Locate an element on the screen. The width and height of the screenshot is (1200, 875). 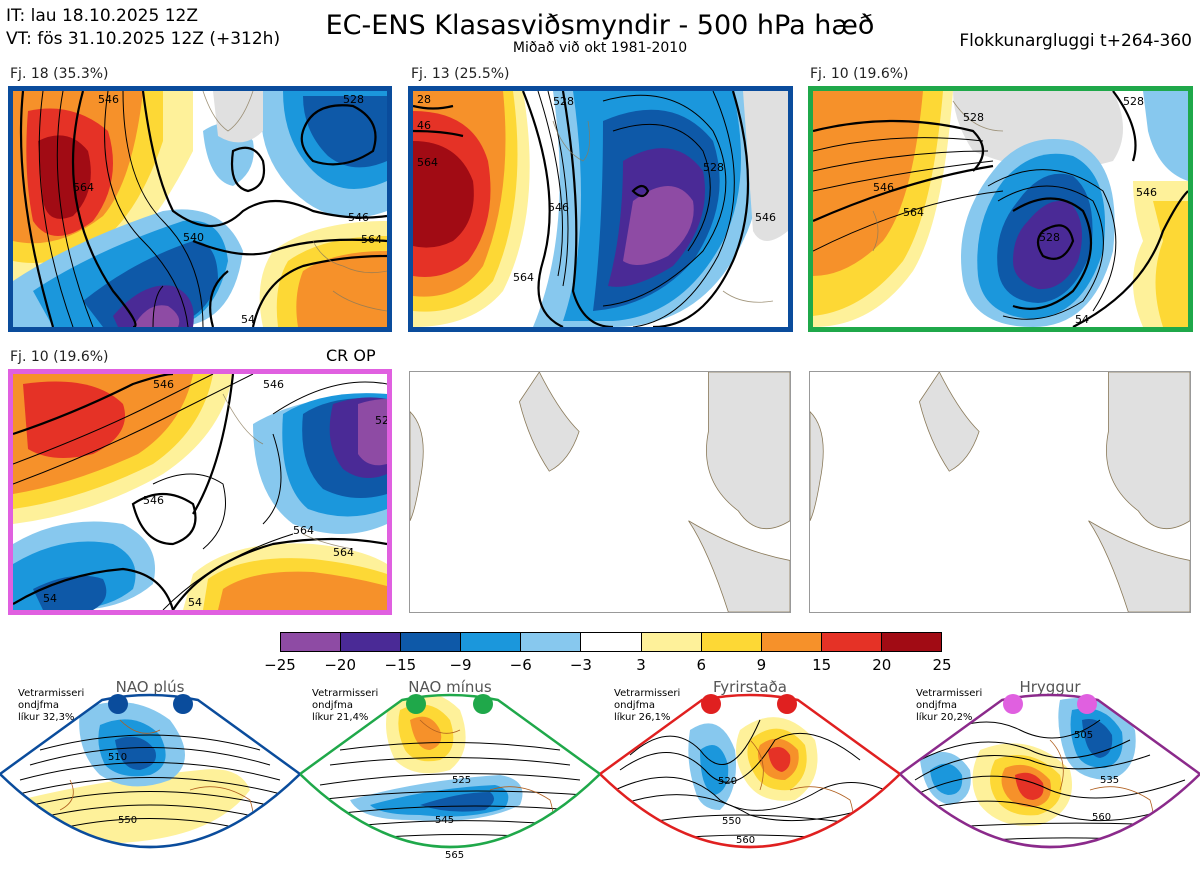
contour-label: 535 is located at coordinates (1109, 780).